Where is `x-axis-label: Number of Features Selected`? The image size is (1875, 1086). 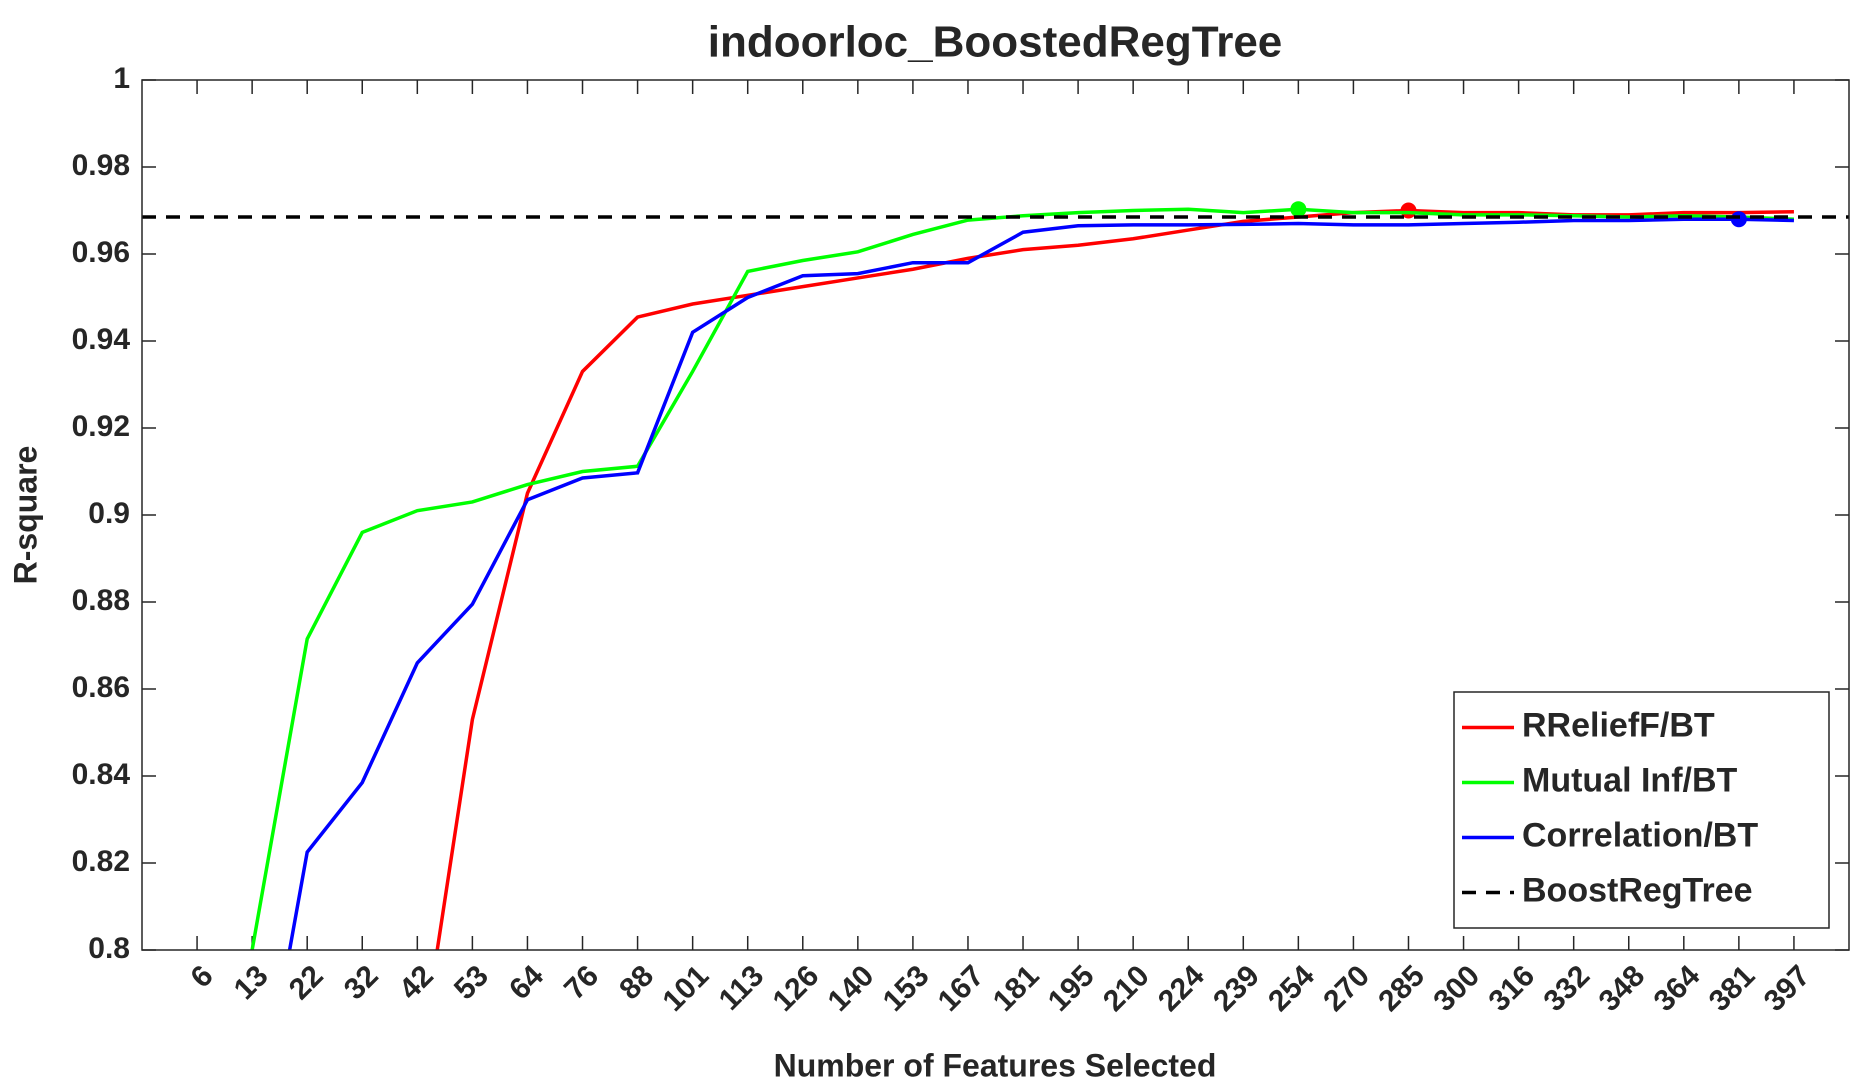 x-axis-label: Number of Features Selected is located at coordinates (995, 1065).